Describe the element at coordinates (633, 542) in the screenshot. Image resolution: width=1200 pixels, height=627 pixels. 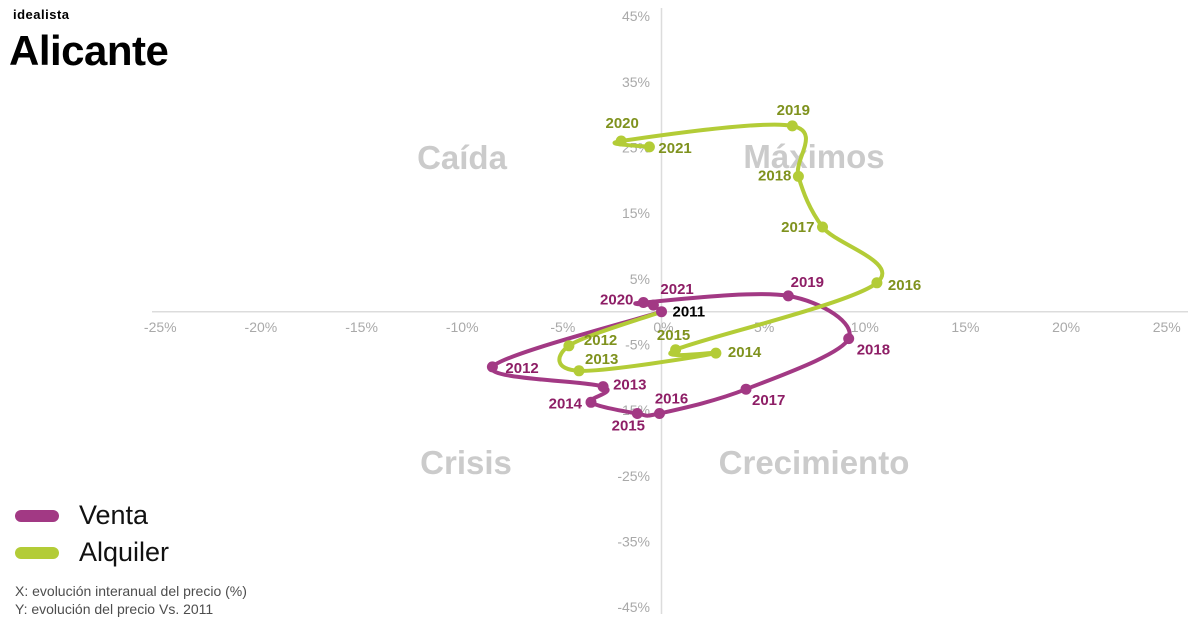
I see `y-tick-label: -35%` at that location.